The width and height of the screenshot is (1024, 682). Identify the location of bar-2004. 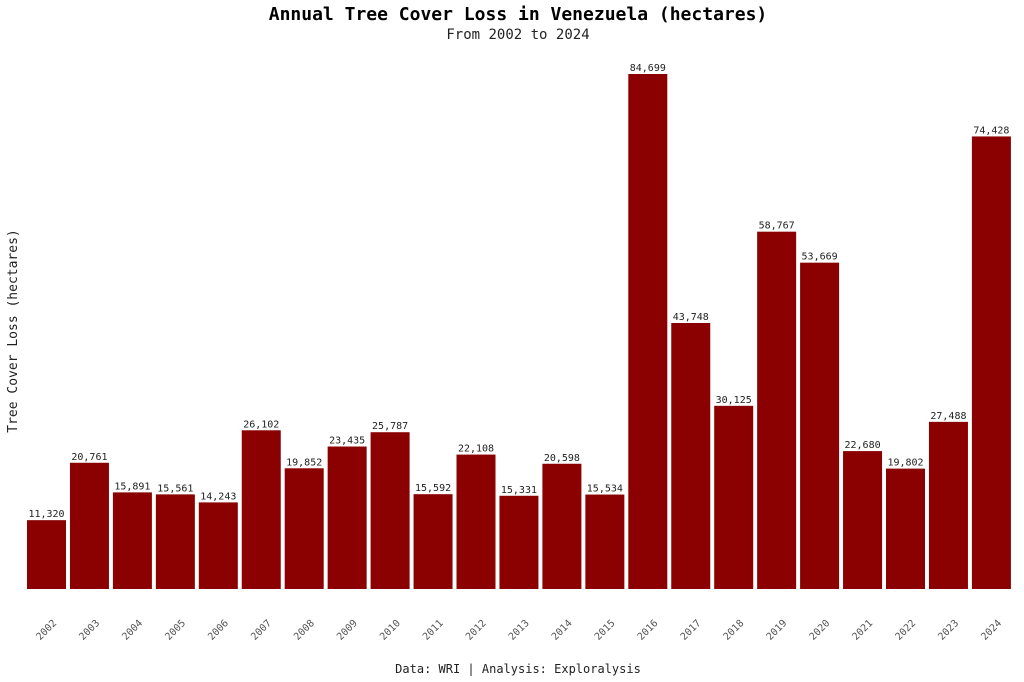
(132, 540).